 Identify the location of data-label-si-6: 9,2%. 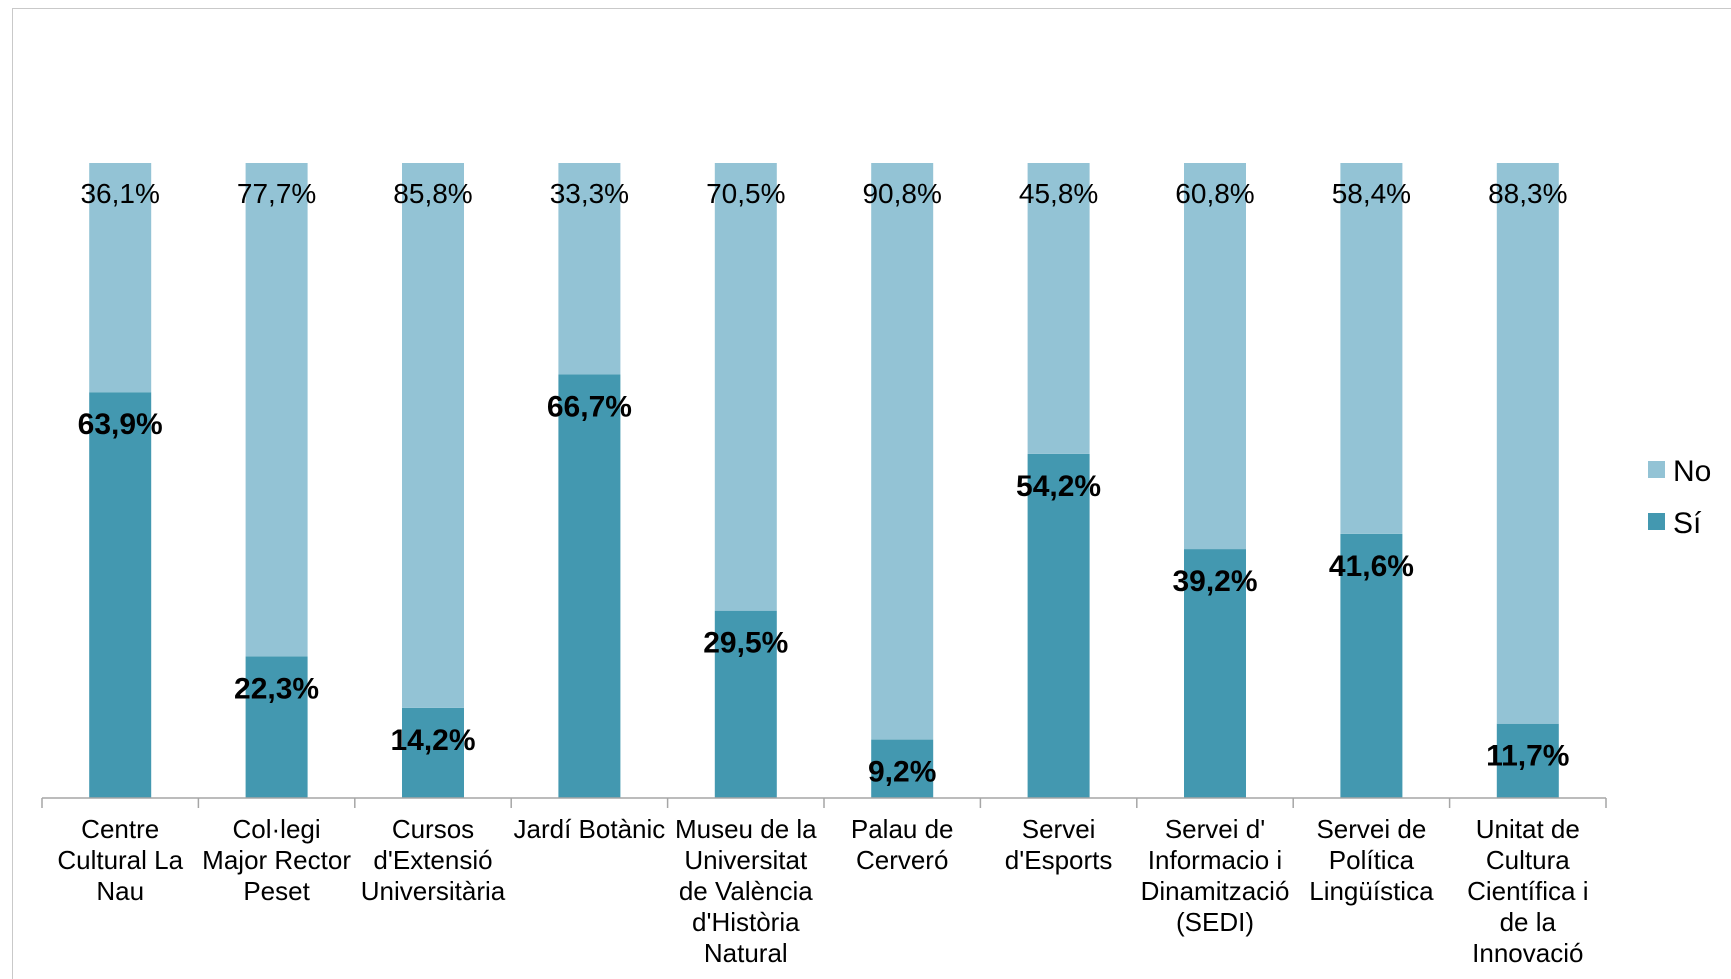
(902, 772).